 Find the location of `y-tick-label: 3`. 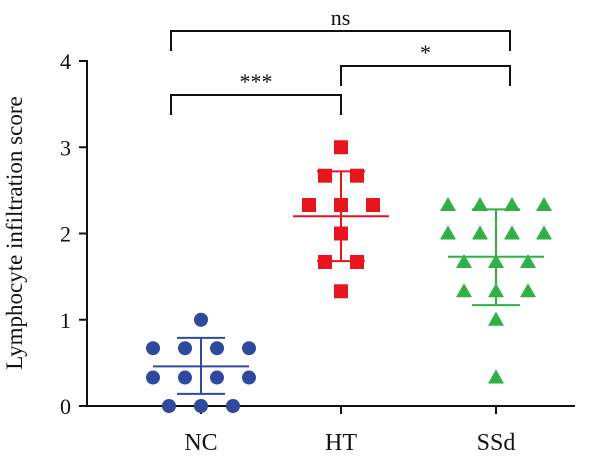

y-tick-label: 3 is located at coordinates (65, 147).